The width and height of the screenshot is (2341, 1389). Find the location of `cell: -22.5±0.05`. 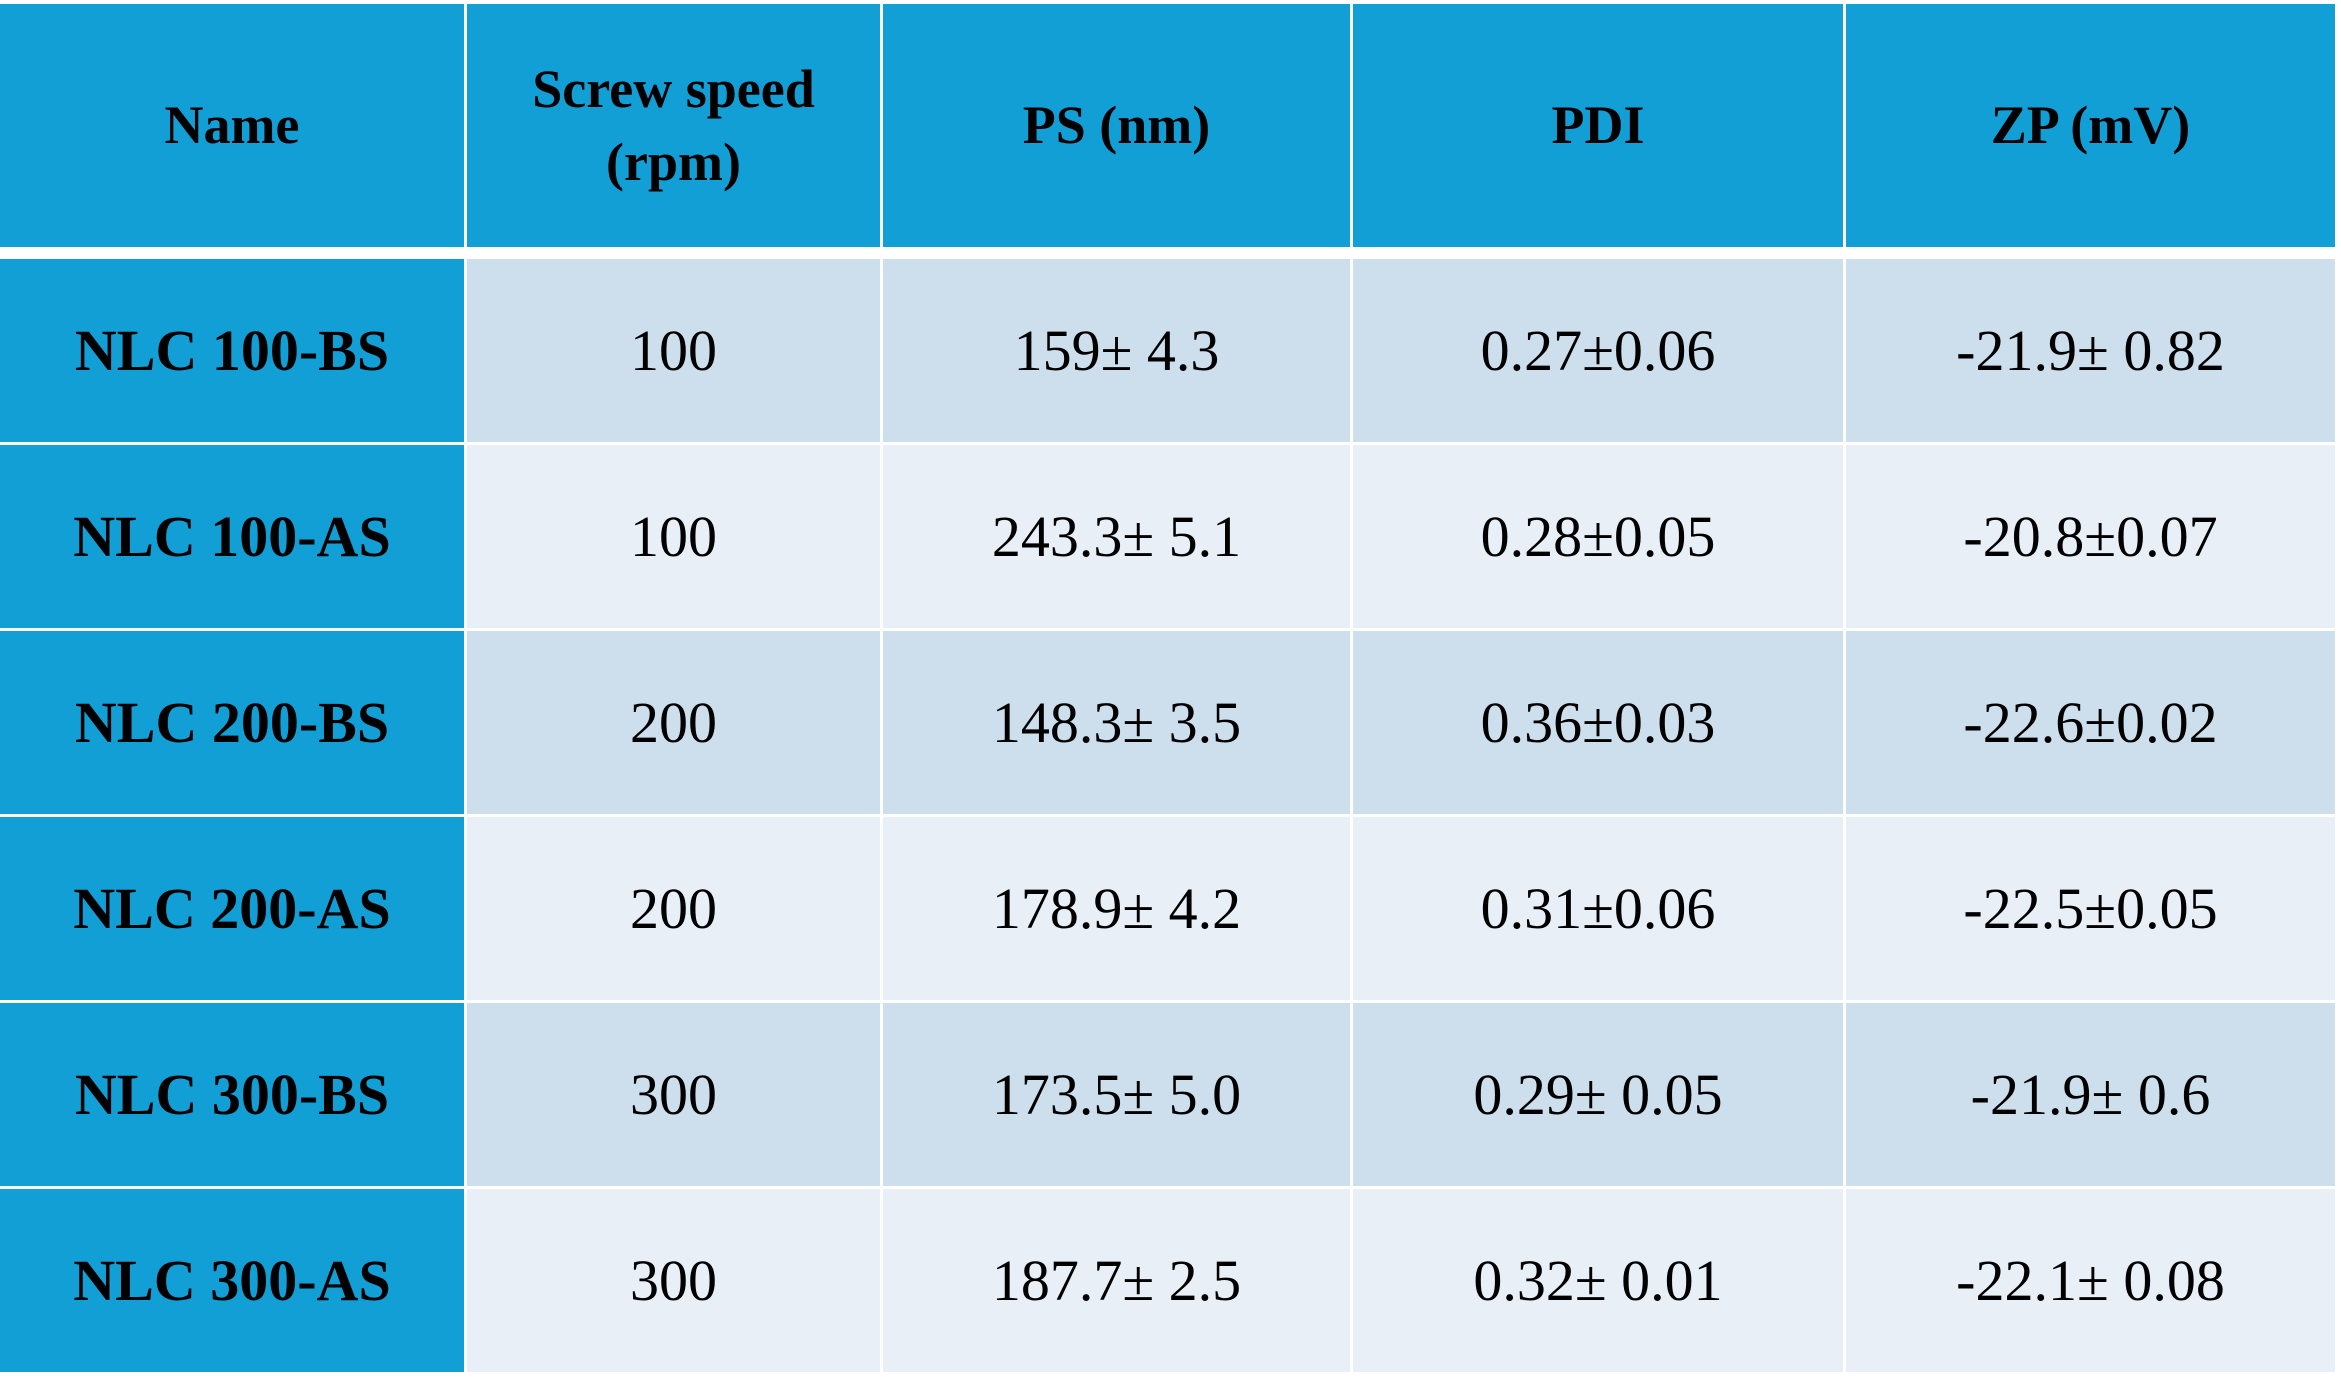

cell: -22.5±0.05 is located at coordinates (2090, 908).